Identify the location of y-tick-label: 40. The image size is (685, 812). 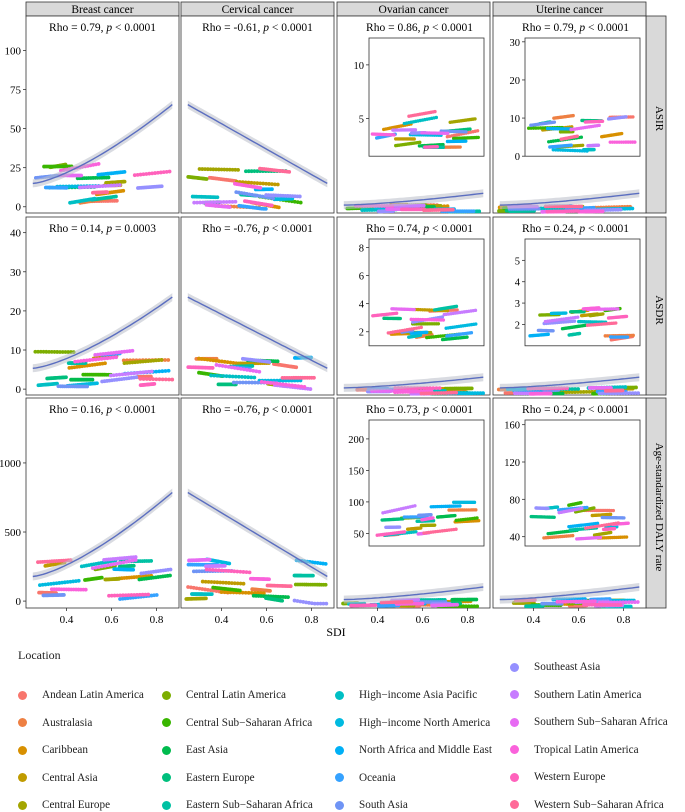
(16, 234).